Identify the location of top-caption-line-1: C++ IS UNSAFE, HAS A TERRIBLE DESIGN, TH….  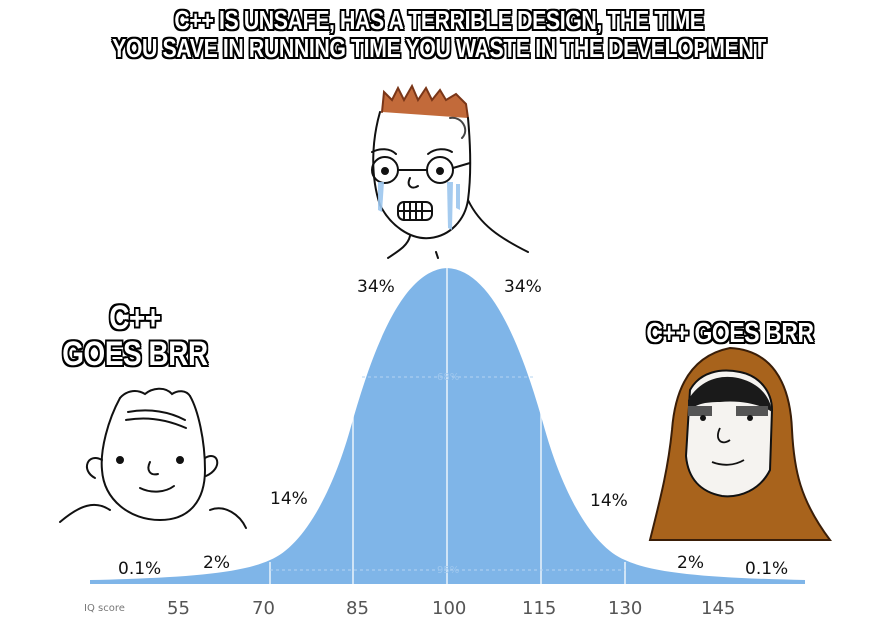
(439, 20).